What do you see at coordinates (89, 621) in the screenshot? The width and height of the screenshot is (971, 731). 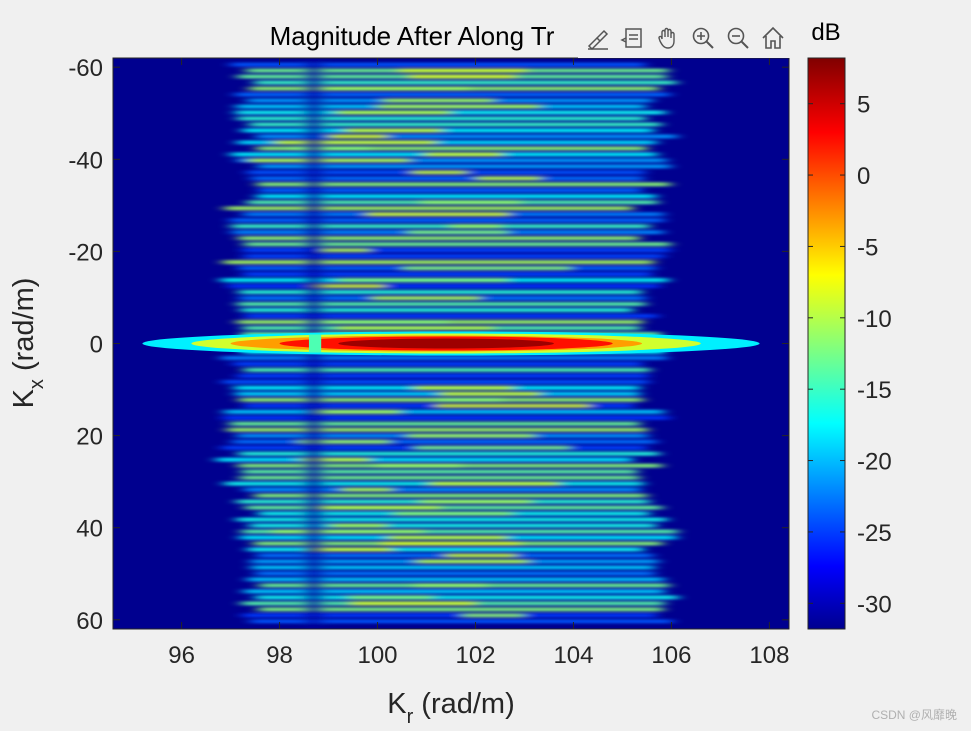 I see `y-tick-label: 60` at bounding box center [89, 621].